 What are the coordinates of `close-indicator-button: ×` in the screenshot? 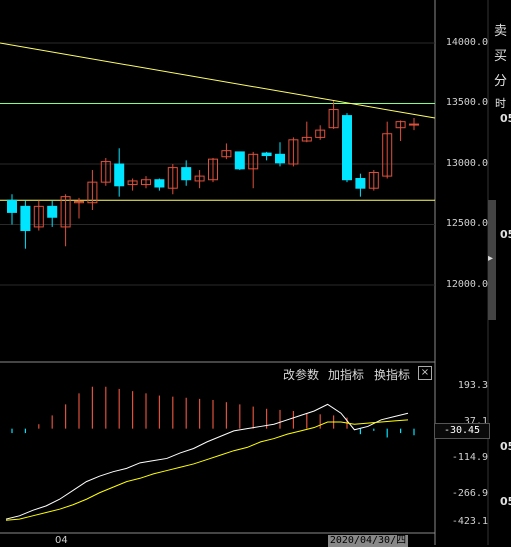 It's located at (425, 373).